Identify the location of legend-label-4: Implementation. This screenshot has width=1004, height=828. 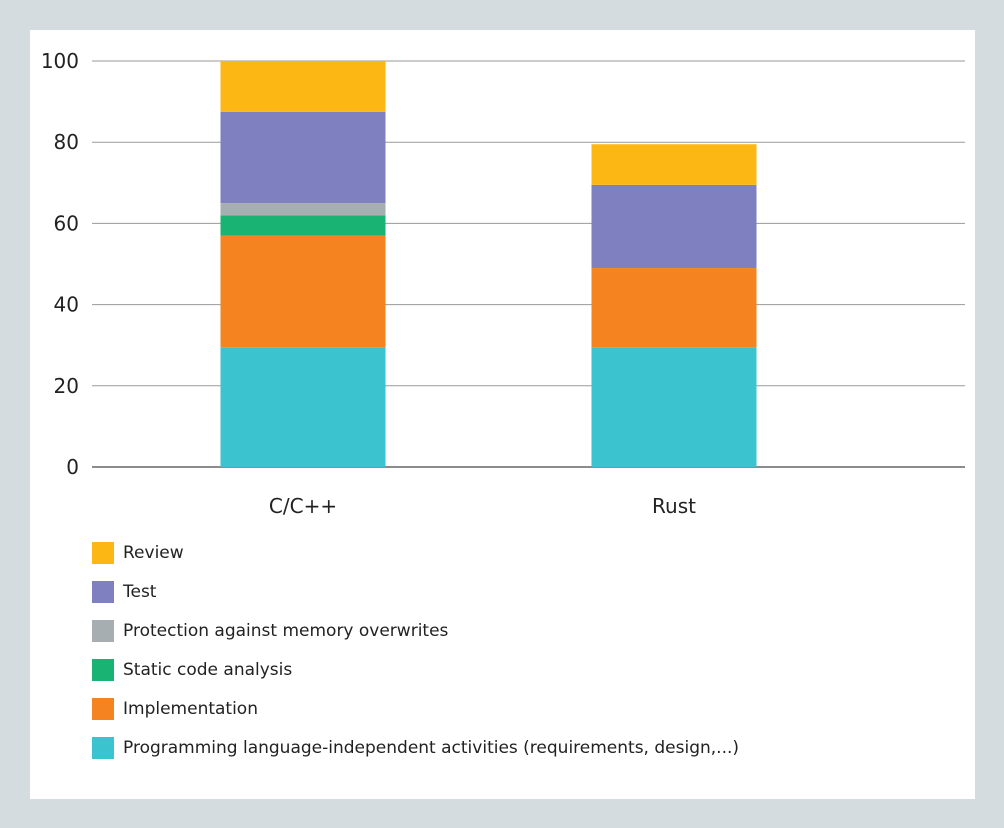
(190, 708).